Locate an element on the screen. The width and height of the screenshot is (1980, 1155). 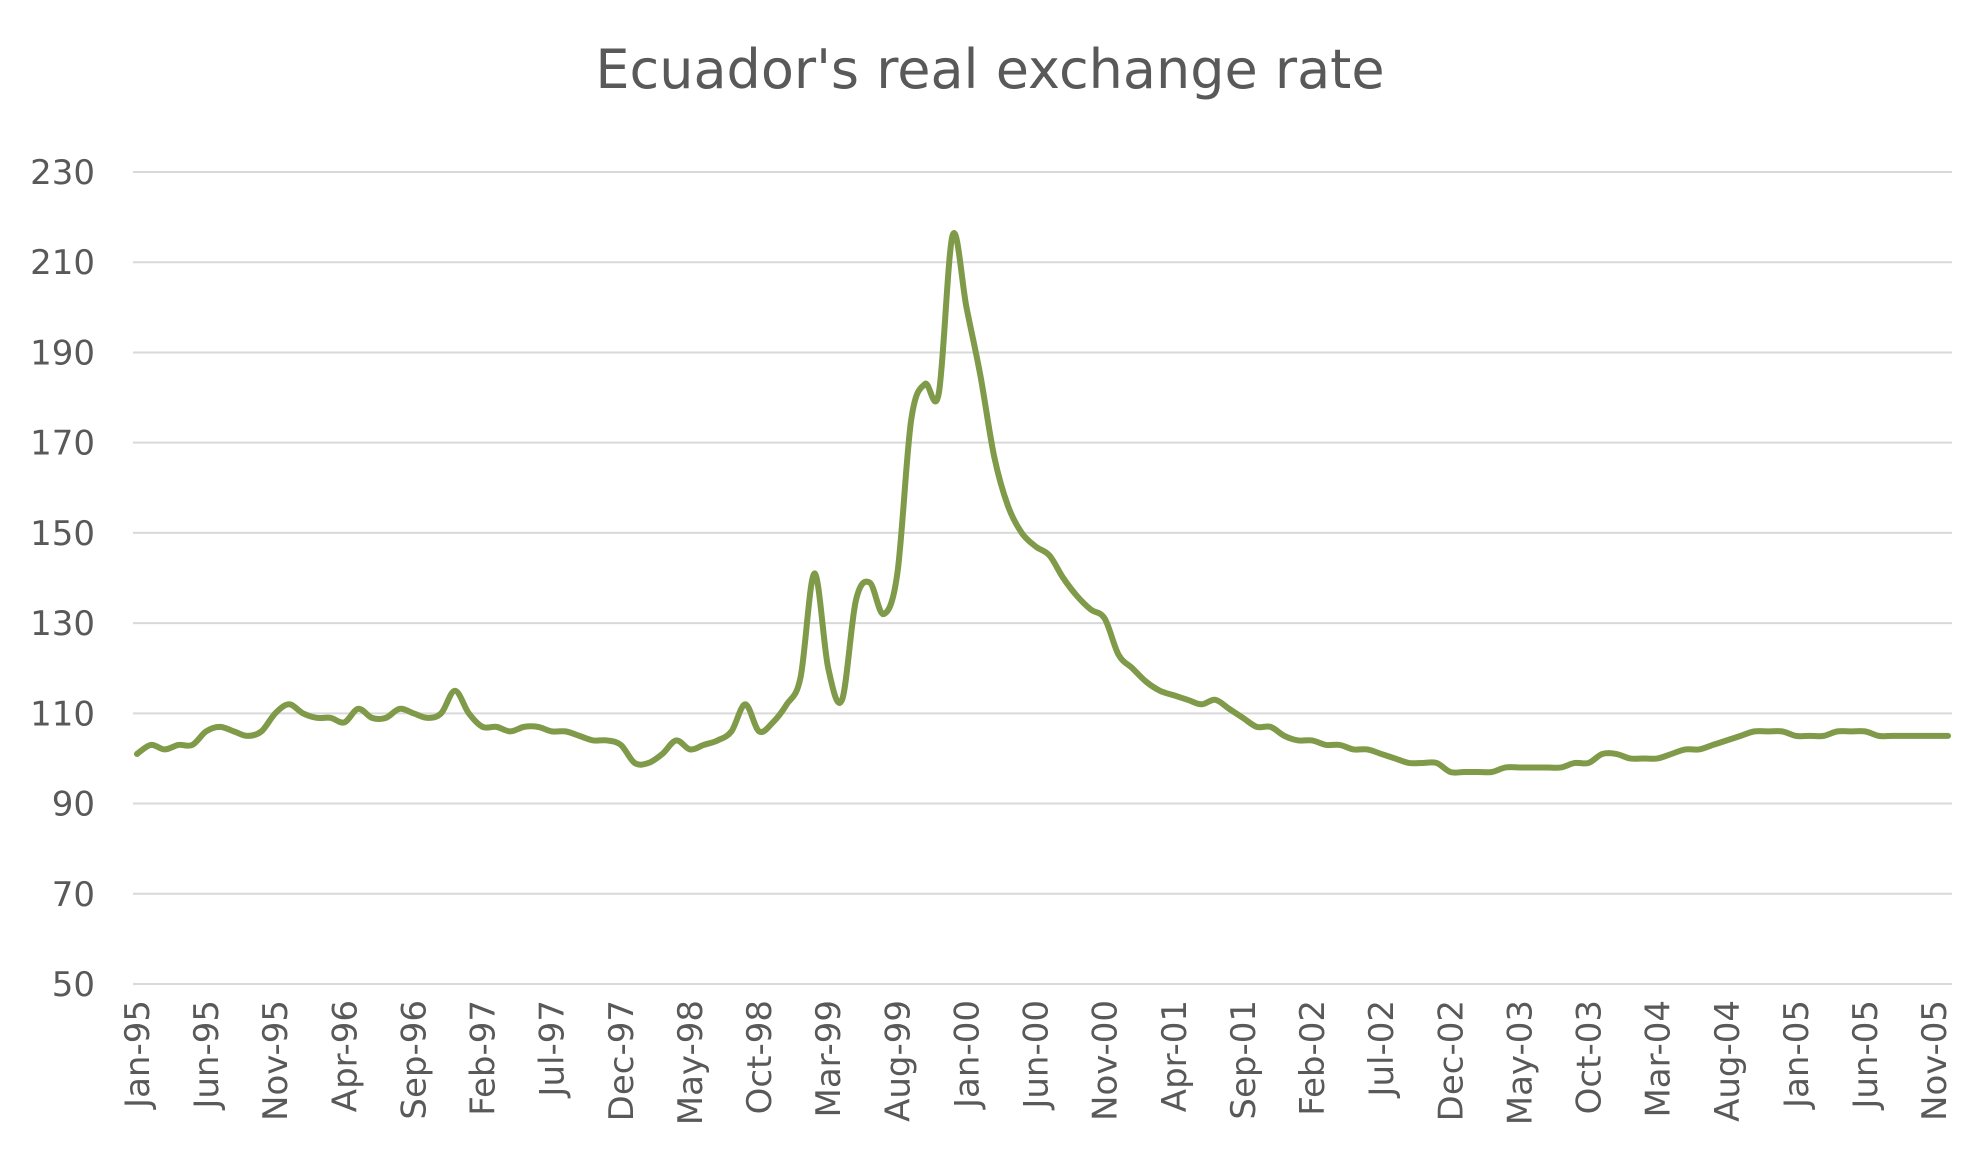
x-tick-label: May-03 is located at coordinates (1520, 1062).